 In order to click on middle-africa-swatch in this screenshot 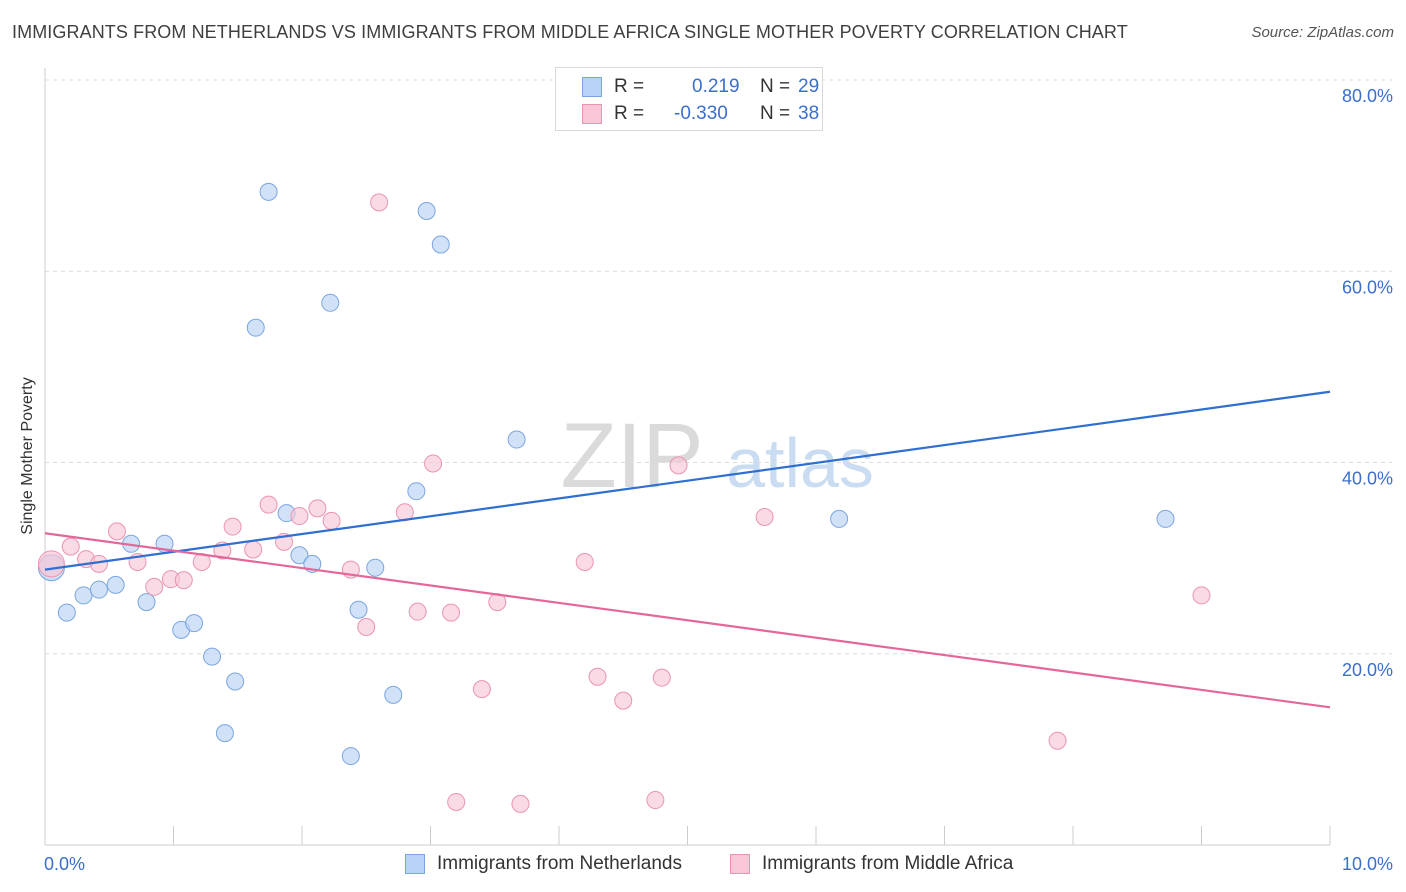, I will do `click(592, 114)`.